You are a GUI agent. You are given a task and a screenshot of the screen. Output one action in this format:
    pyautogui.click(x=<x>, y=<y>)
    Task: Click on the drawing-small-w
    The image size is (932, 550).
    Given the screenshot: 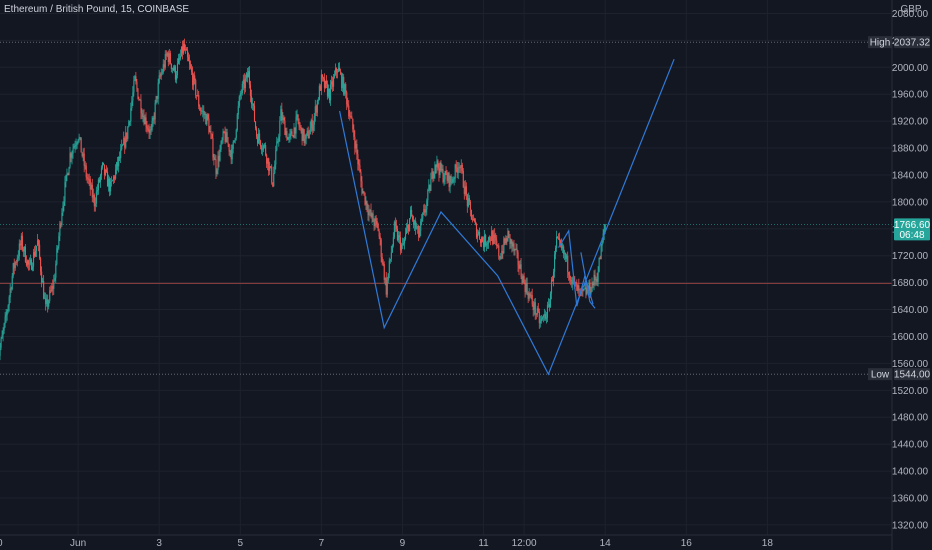 What is the action you would take?
    pyautogui.click(x=576, y=267)
    